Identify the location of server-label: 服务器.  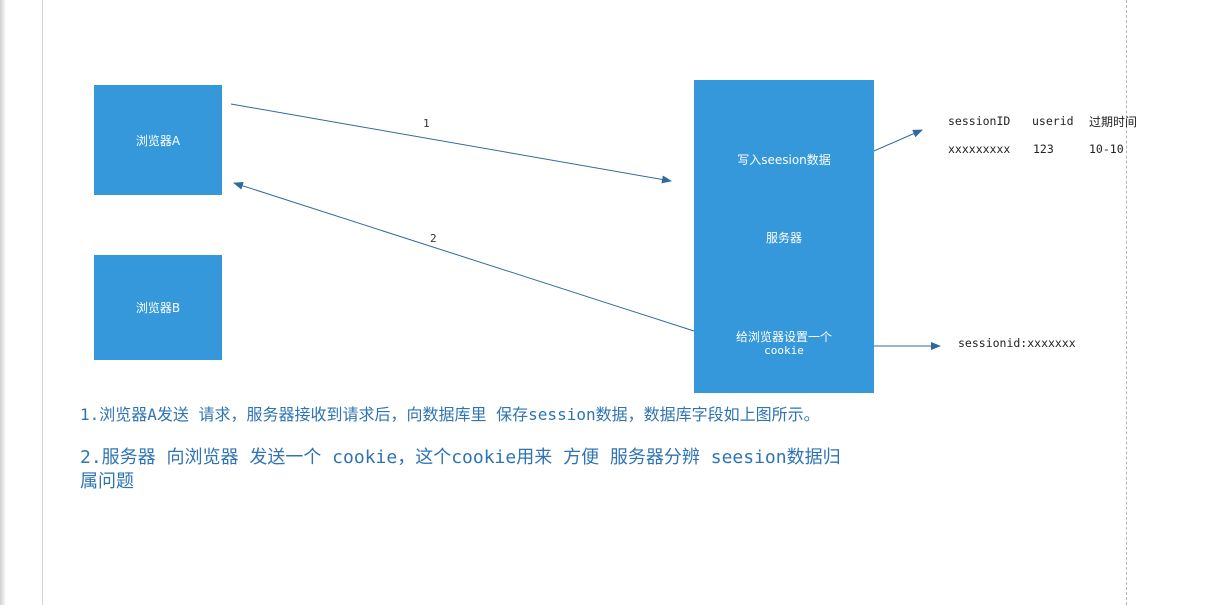
(783, 238).